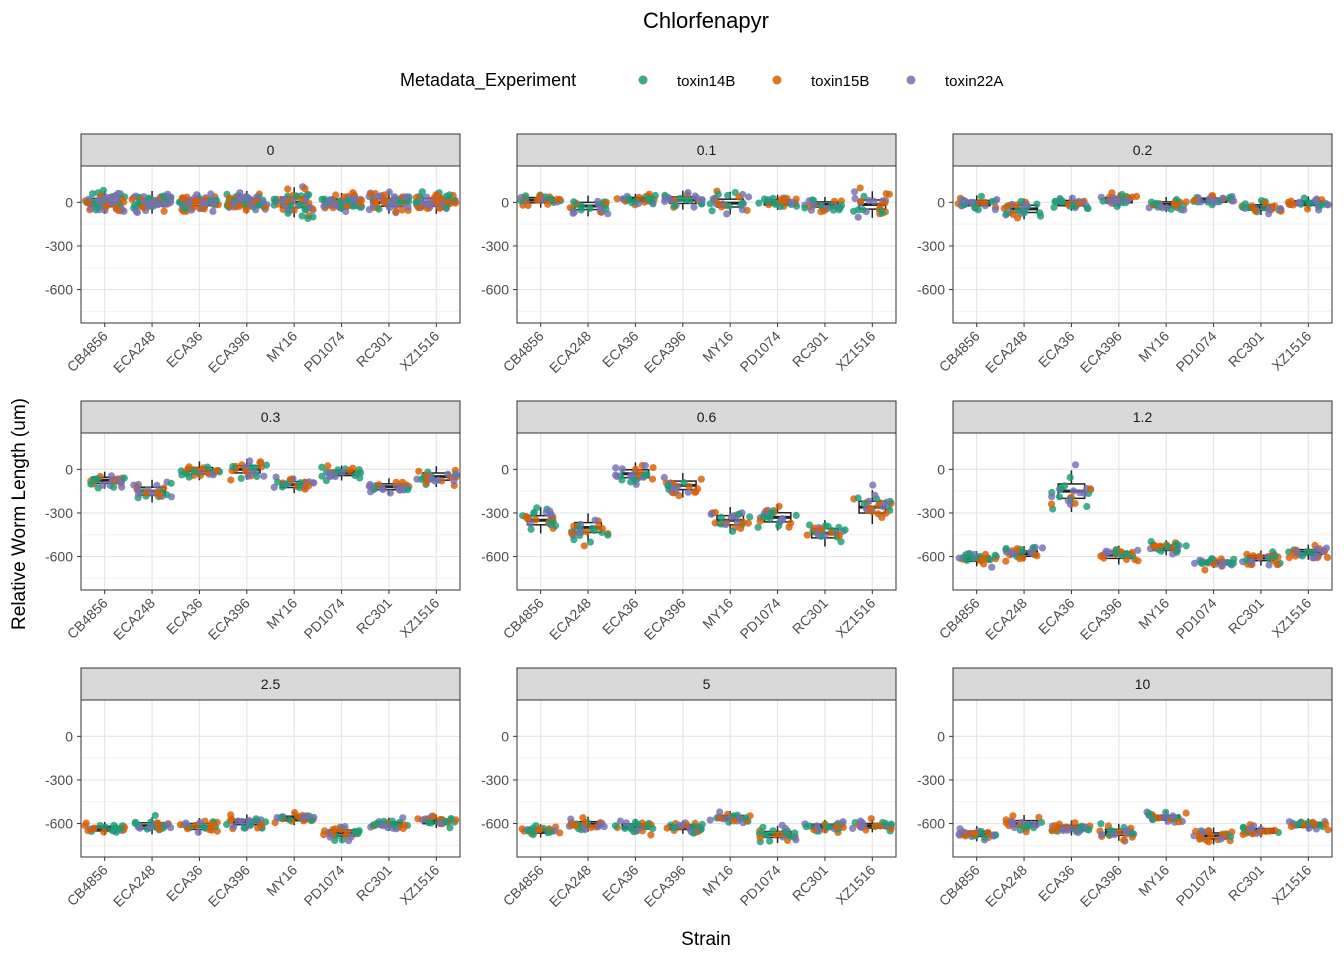 The width and height of the screenshot is (1344, 960). Describe the element at coordinates (134, 619) in the screenshot. I see `x-tick-label-ECA248: ECA248` at that location.